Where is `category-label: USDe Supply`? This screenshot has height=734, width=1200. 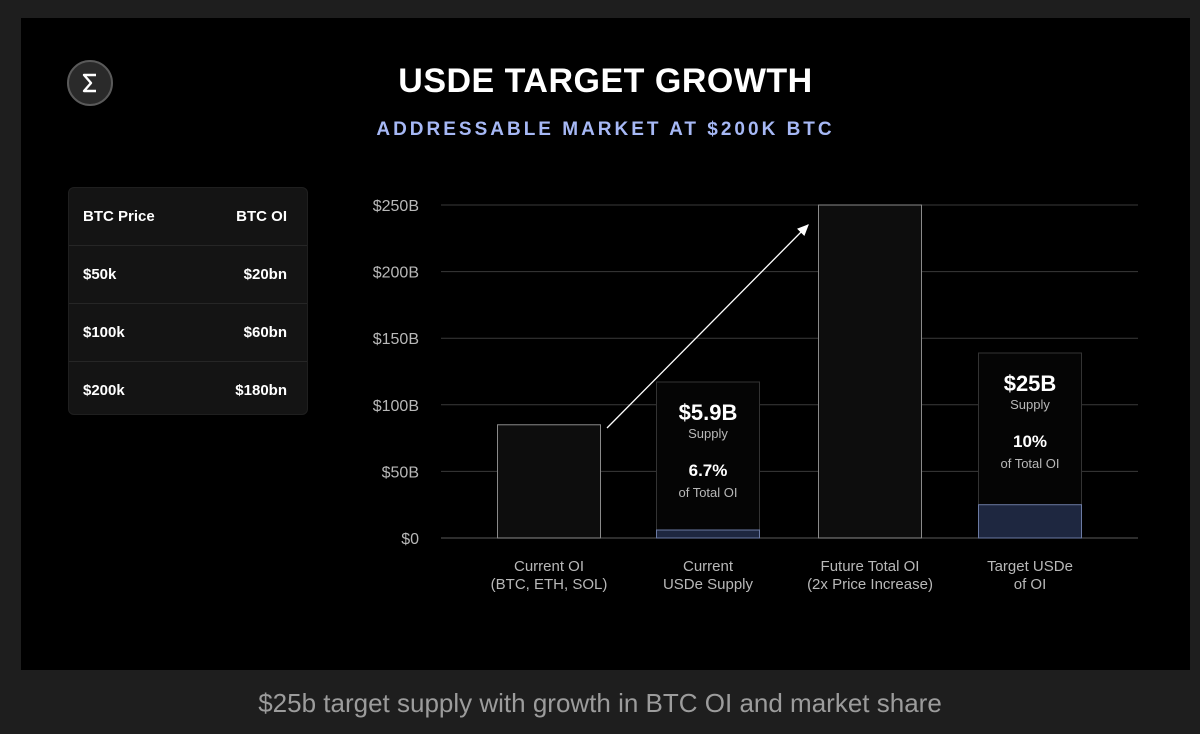 category-label: USDe Supply is located at coordinates (708, 584).